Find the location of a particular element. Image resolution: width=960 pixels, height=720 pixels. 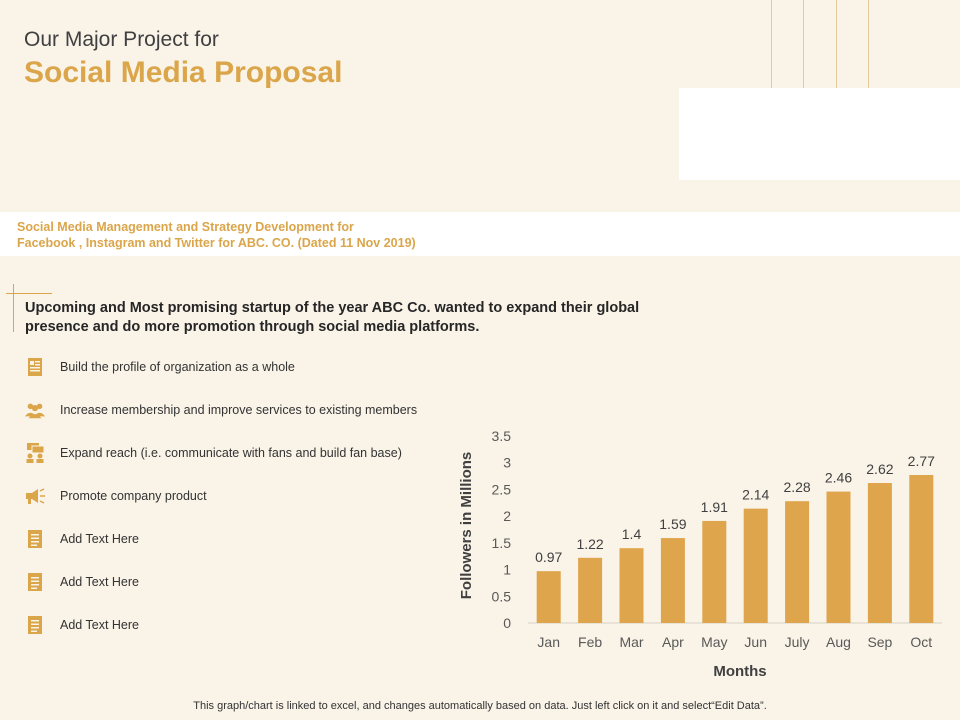

y-tick-label: 1.5 is located at coordinates (502, 543).